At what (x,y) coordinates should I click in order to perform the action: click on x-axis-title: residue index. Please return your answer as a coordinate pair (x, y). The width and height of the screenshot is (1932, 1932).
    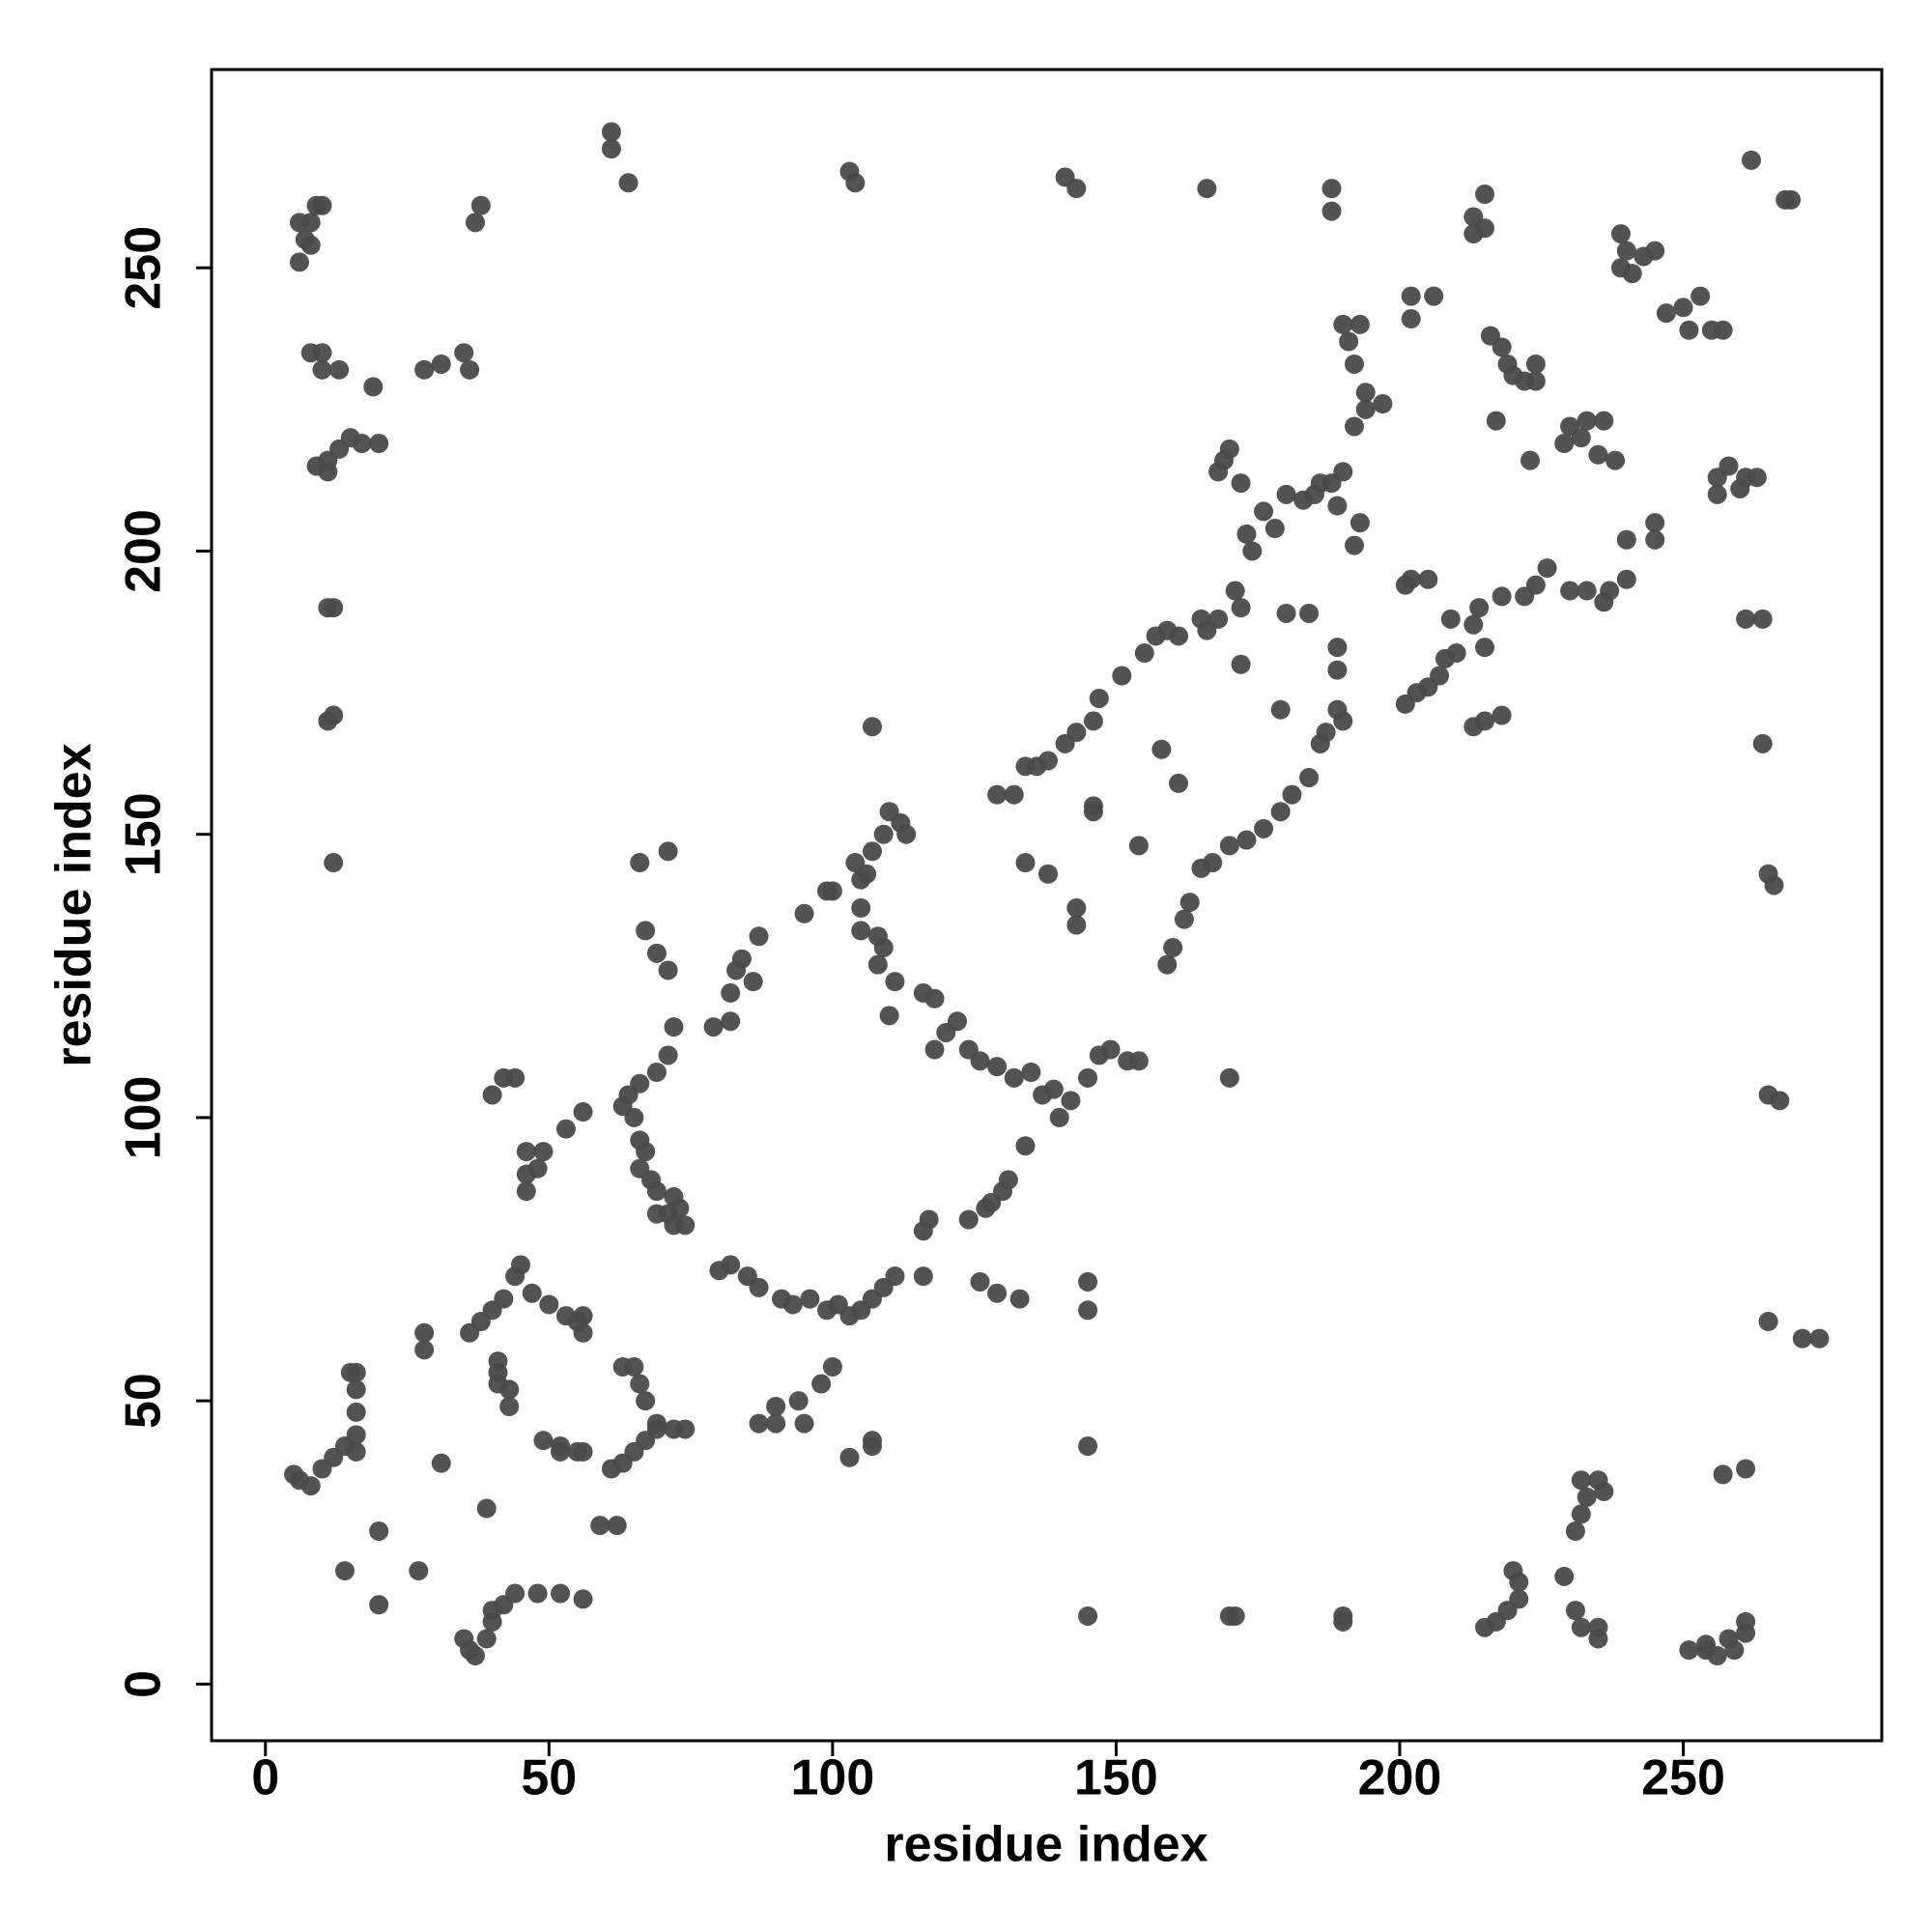
    Looking at the image, I should click on (1046, 1845).